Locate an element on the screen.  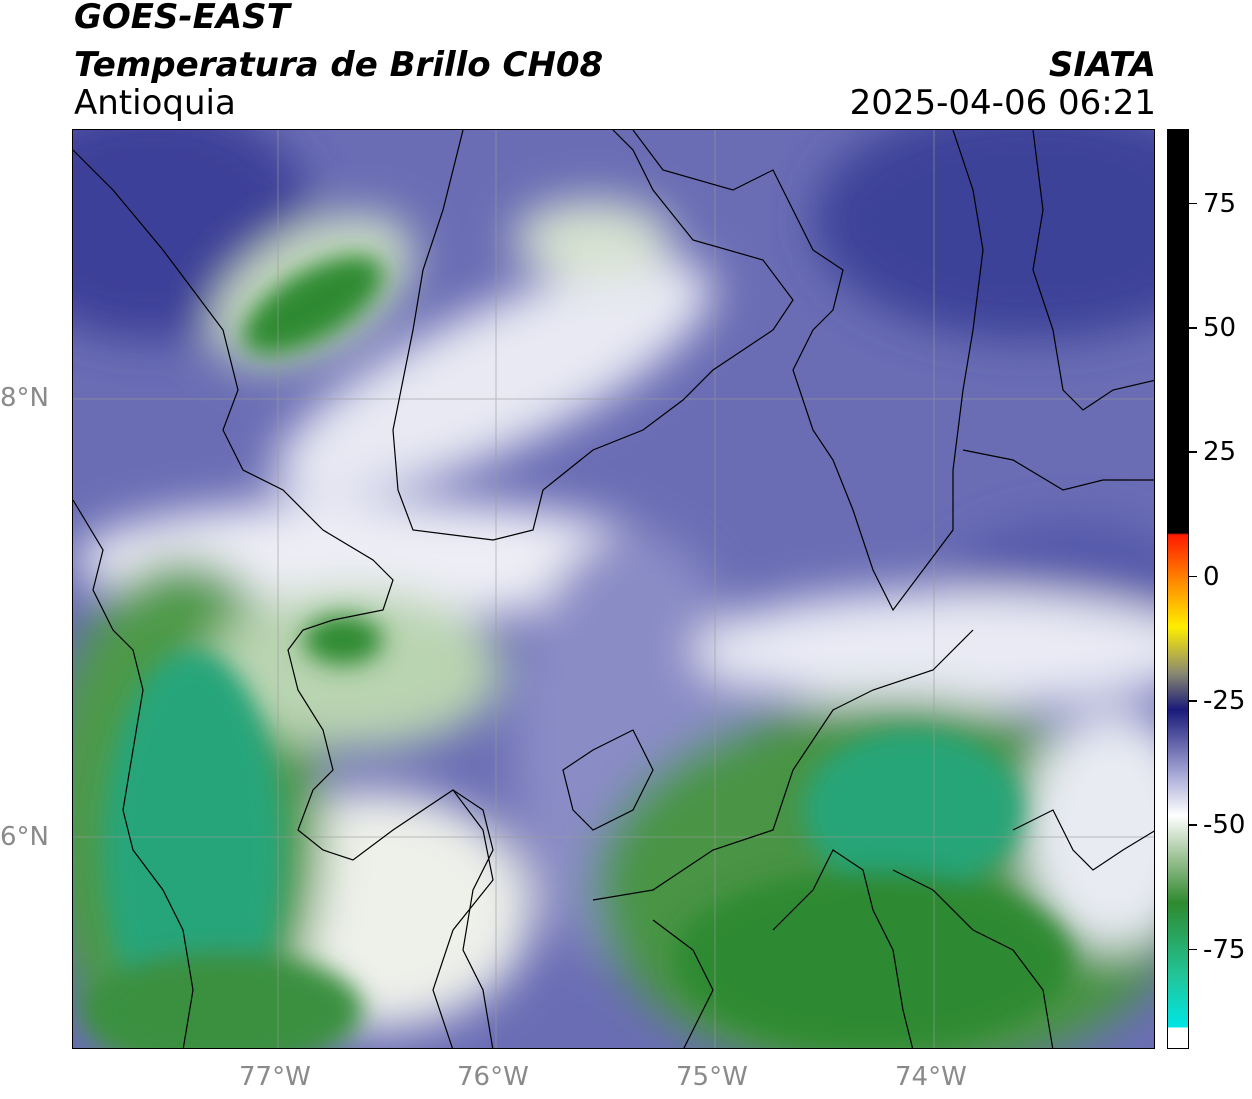
boundary-northeast is located at coordinates (1093, 270).